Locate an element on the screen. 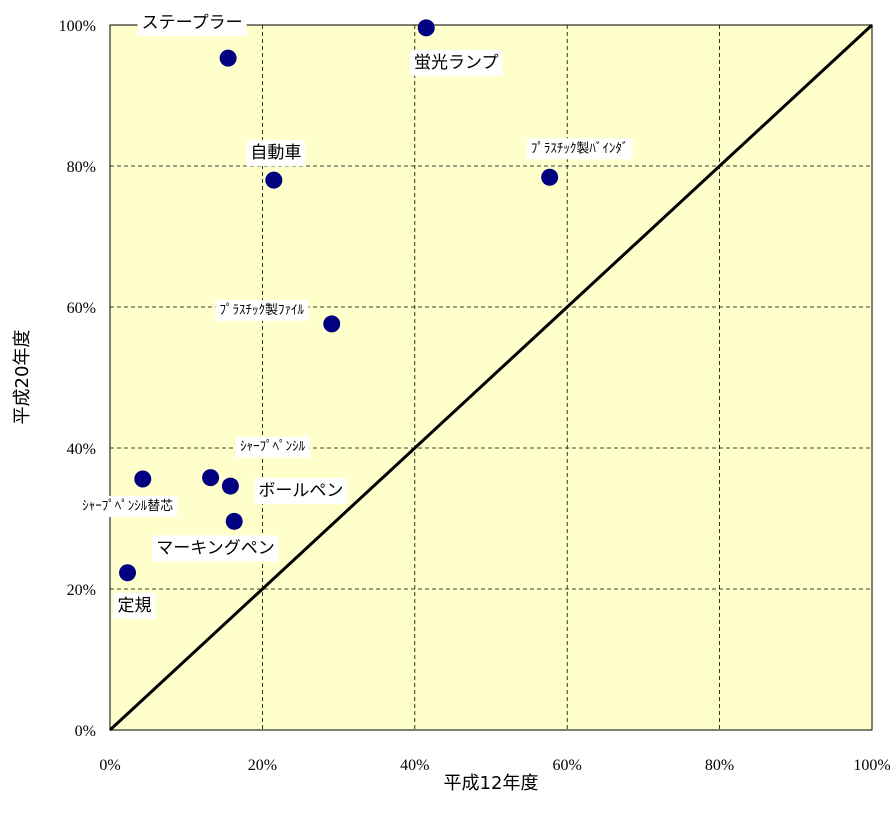 This screenshot has width=896, height=817. x-tick-label: 20% is located at coordinates (262, 765).